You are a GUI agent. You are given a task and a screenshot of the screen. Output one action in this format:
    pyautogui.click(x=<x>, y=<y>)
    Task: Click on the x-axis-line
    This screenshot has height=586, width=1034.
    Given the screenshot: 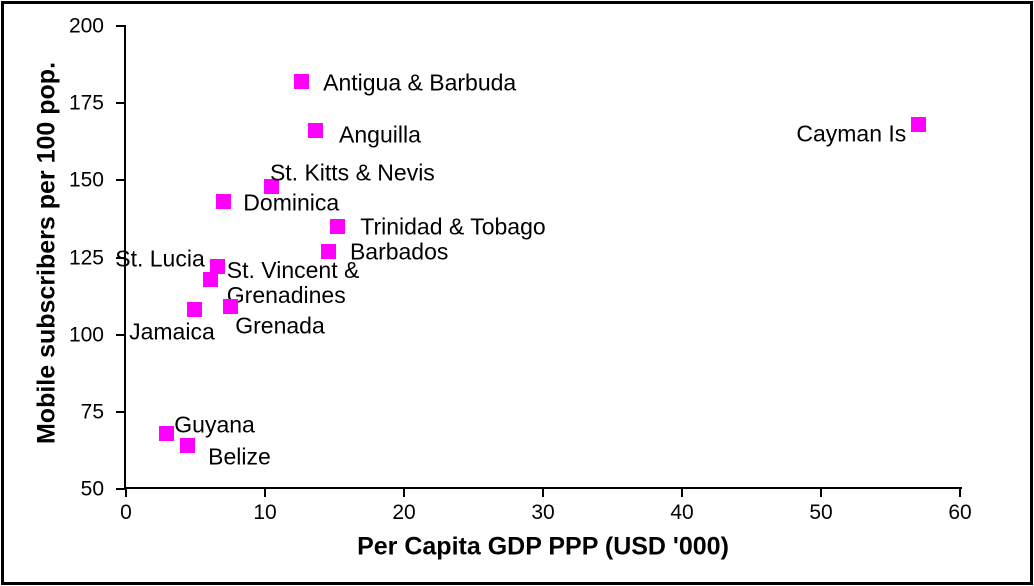 What is the action you would take?
    pyautogui.click(x=543, y=488)
    